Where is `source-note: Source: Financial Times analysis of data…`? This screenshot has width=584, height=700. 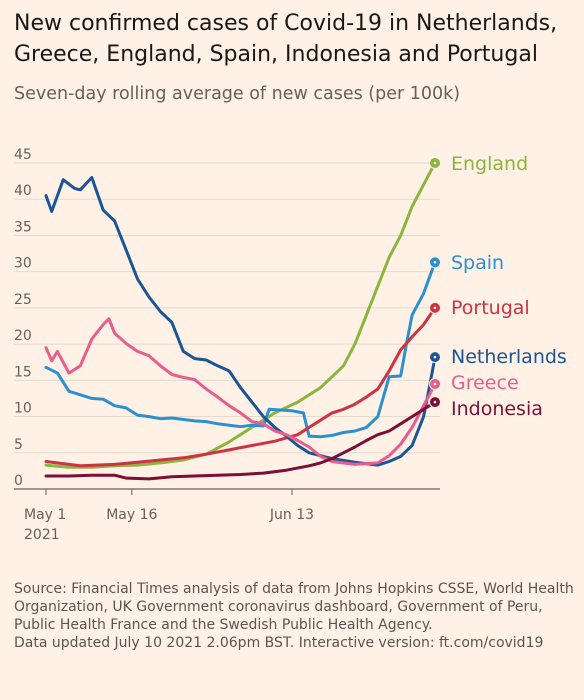 source-note: Source: Financial Times analysis of data… is located at coordinates (294, 616).